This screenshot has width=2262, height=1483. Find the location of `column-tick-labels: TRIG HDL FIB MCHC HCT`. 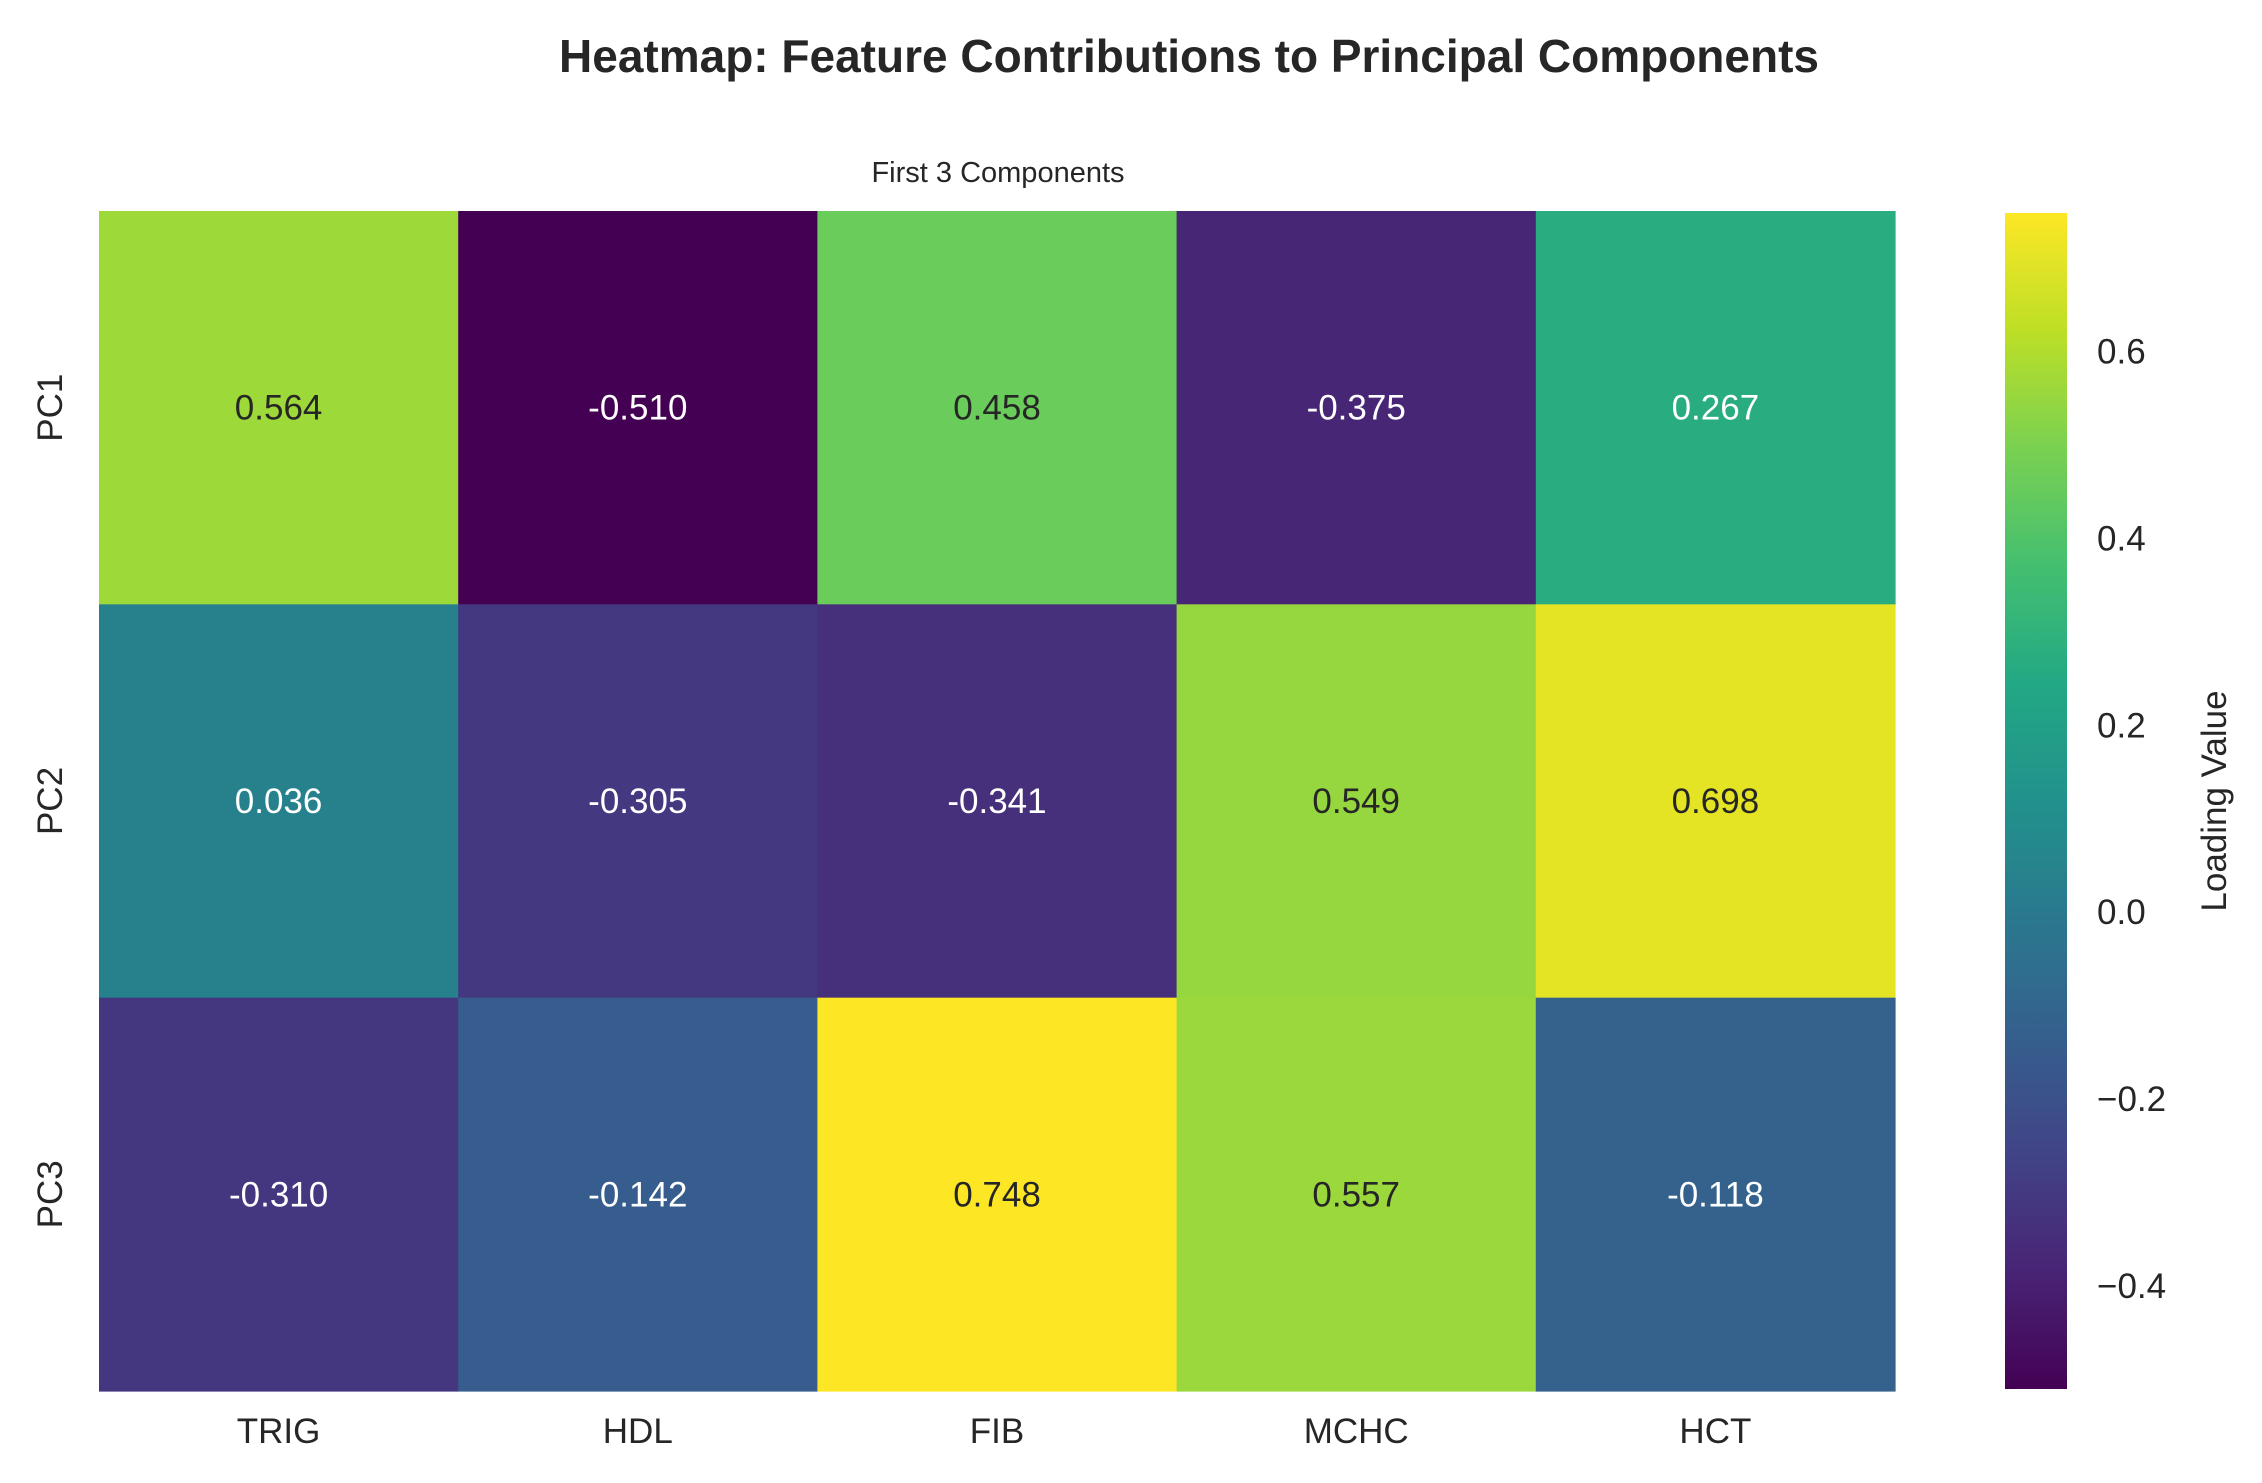

column-tick-labels: TRIG HDL FIB MCHC HCT is located at coordinates (994, 1431).